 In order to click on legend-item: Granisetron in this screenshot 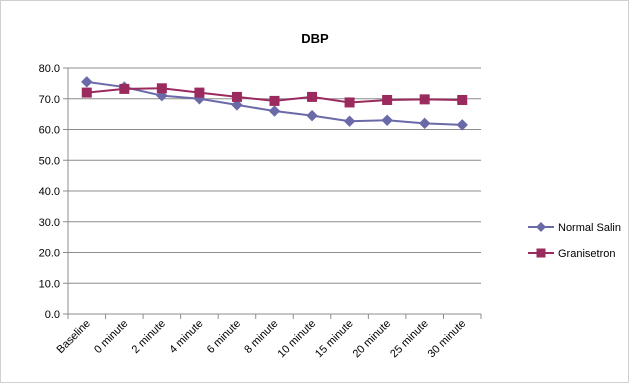, I will do `click(571, 254)`.